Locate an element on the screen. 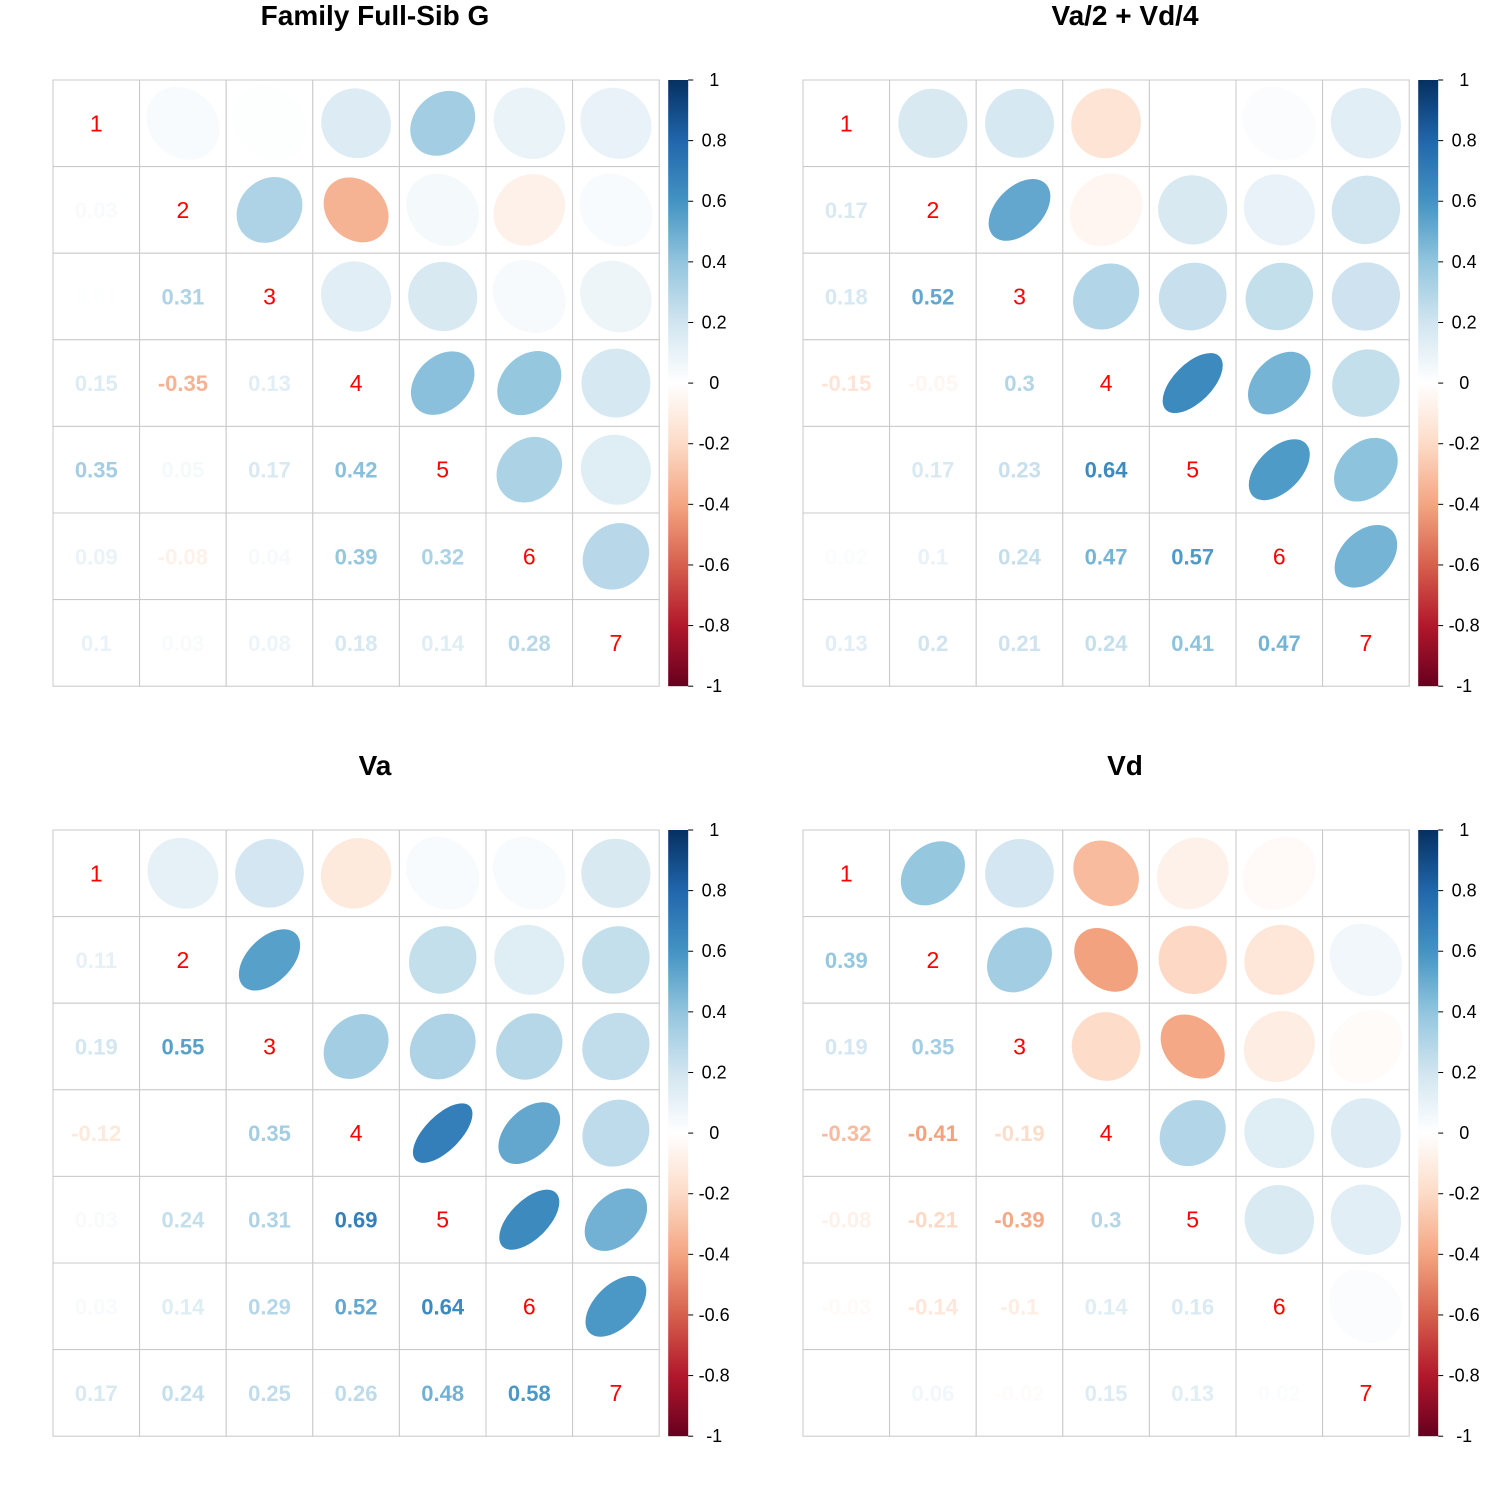 The height and width of the screenshot is (1500, 1500). coefficient-label: -0.35 is located at coordinates (183, 383).